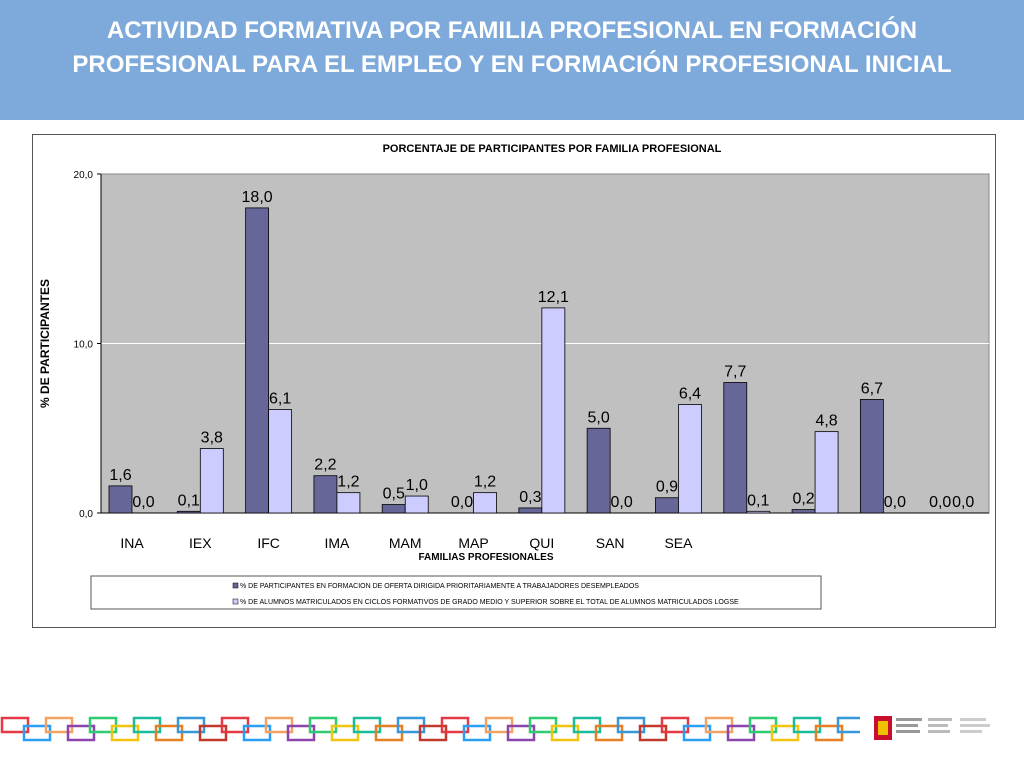  Describe the element at coordinates (690, 394) in the screenshot. I see `data-label-series-2-8: 6,4` at that location.